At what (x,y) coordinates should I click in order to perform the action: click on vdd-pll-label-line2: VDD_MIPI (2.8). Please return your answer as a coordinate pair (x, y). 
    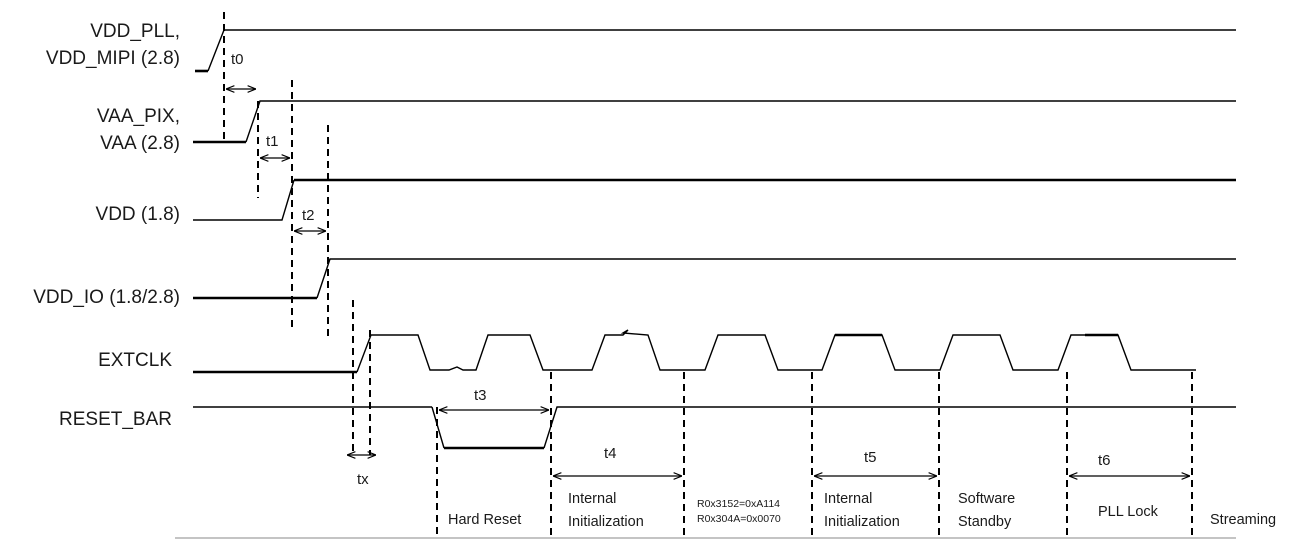
    Looking at the image, I should click on (113, 58).